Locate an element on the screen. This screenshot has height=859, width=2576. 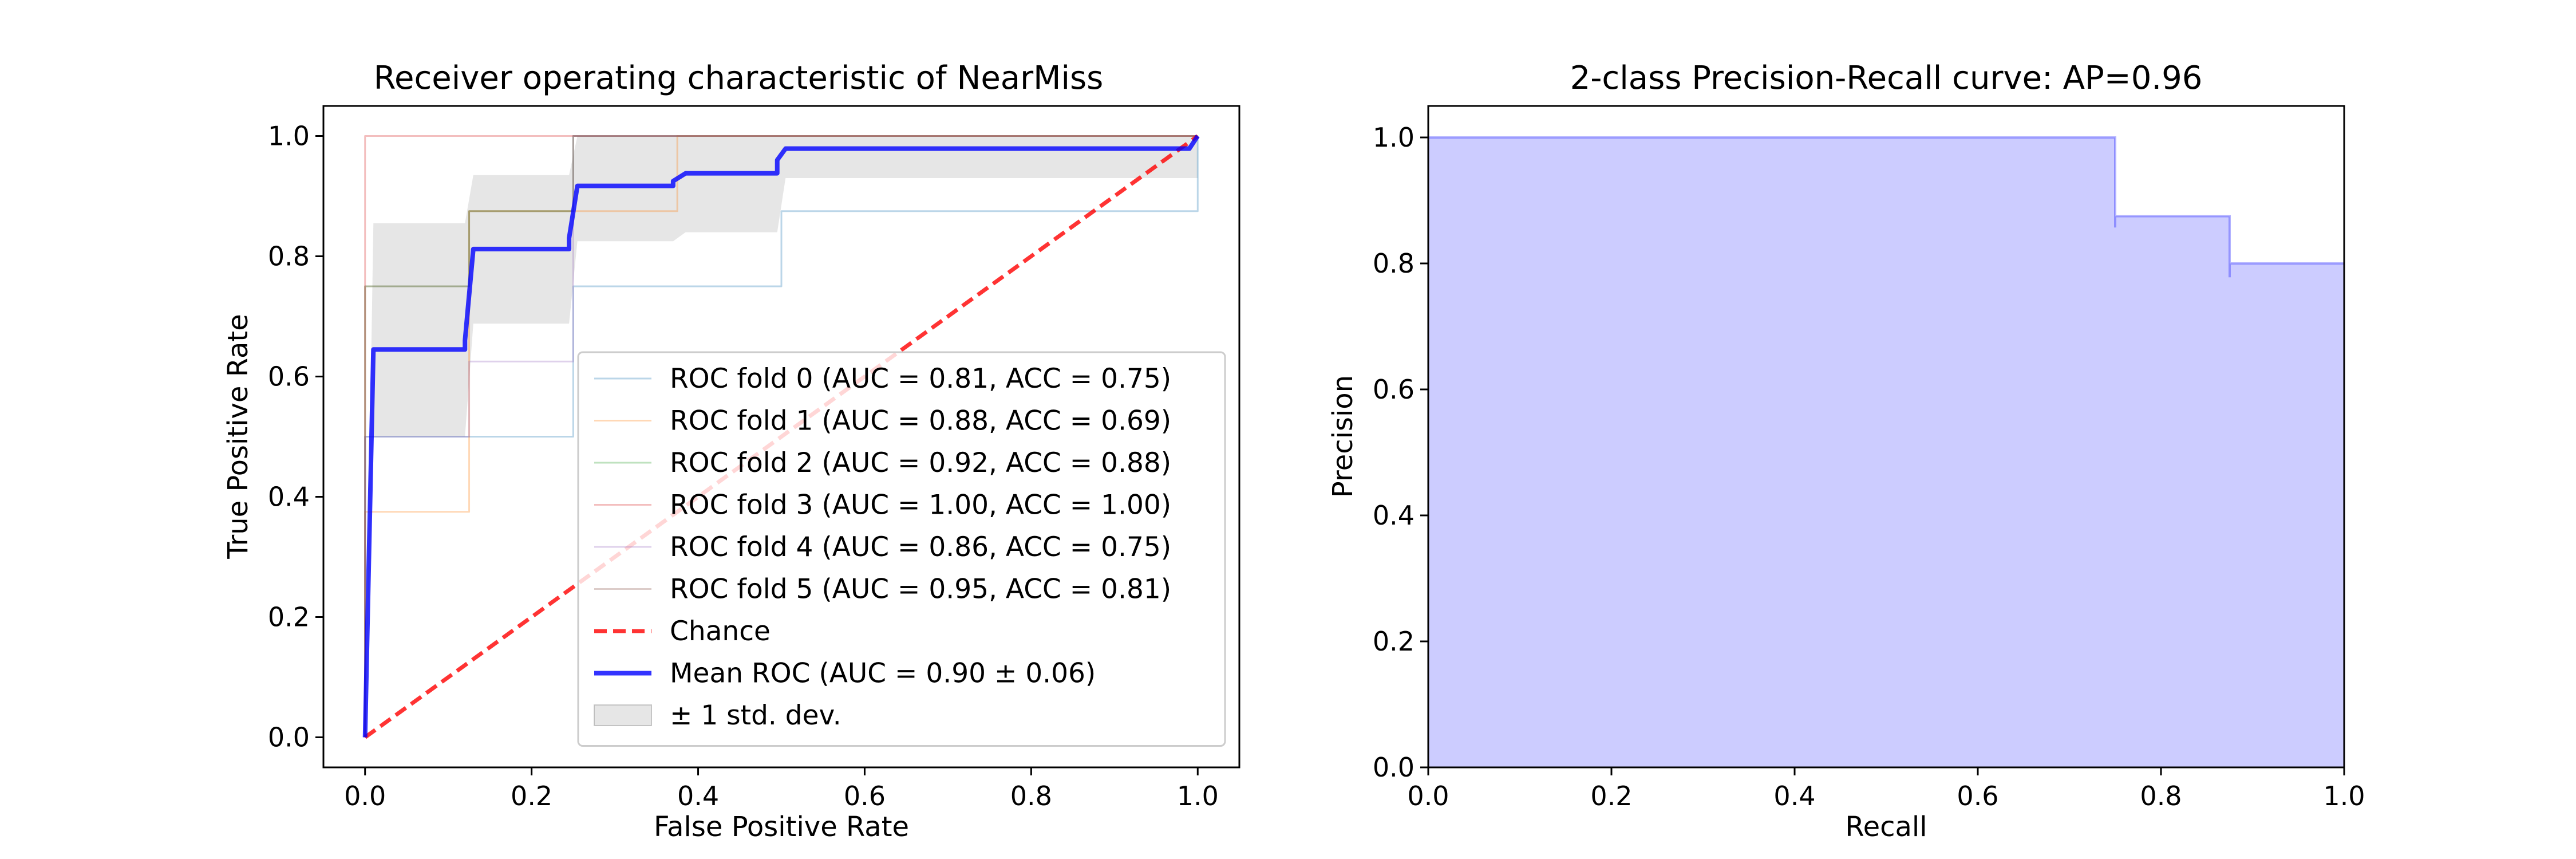
legend-entry: ROC fold 4 (AUC = 0.86, ACC = 0.75) is located at coordinates (882, 547).